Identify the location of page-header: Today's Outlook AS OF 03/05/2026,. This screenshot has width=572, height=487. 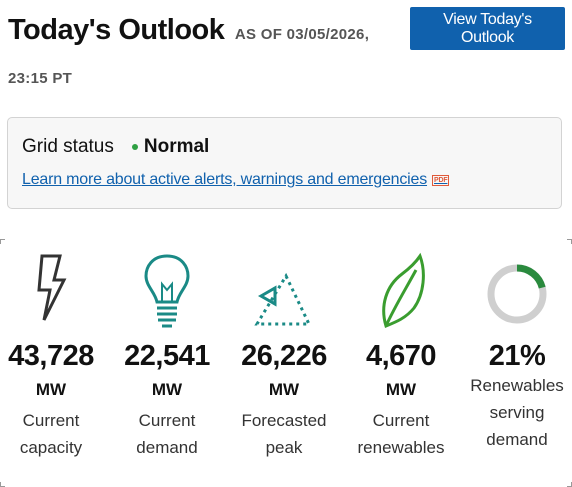
(188, 30).